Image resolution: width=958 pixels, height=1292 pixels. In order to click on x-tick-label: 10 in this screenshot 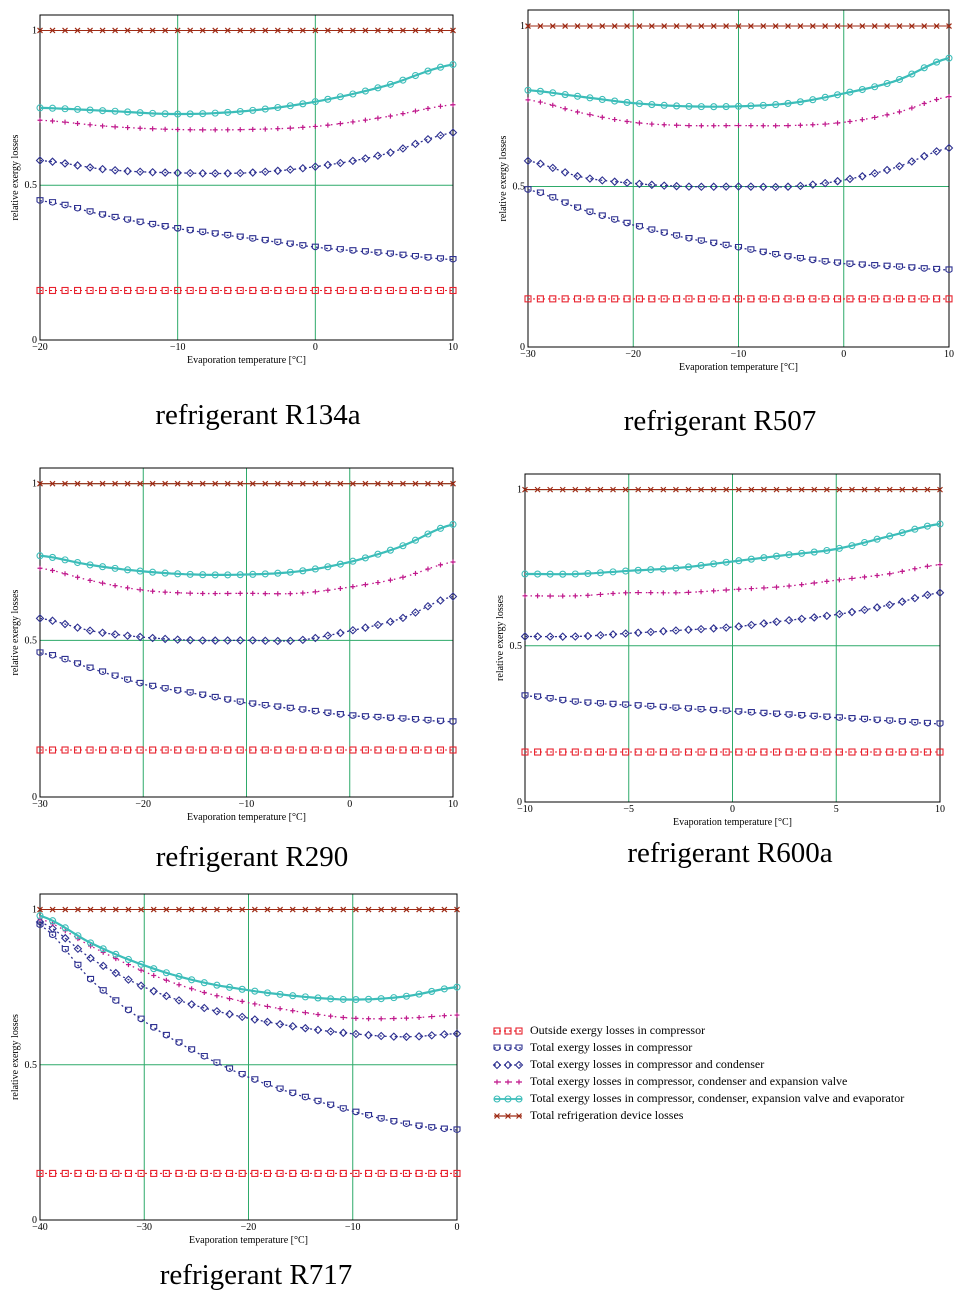, I will do `click(949, 354)`.